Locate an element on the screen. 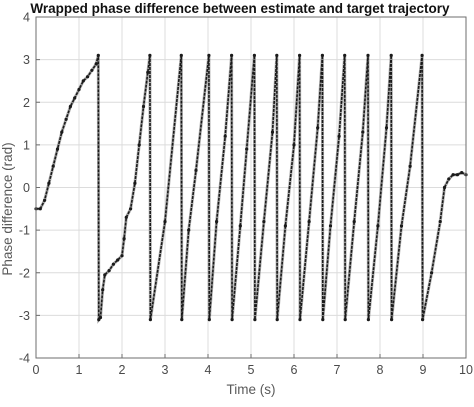 This screenshot has height=407, width=474. y-tick-label: 3 is located at coordinates (26, 60).